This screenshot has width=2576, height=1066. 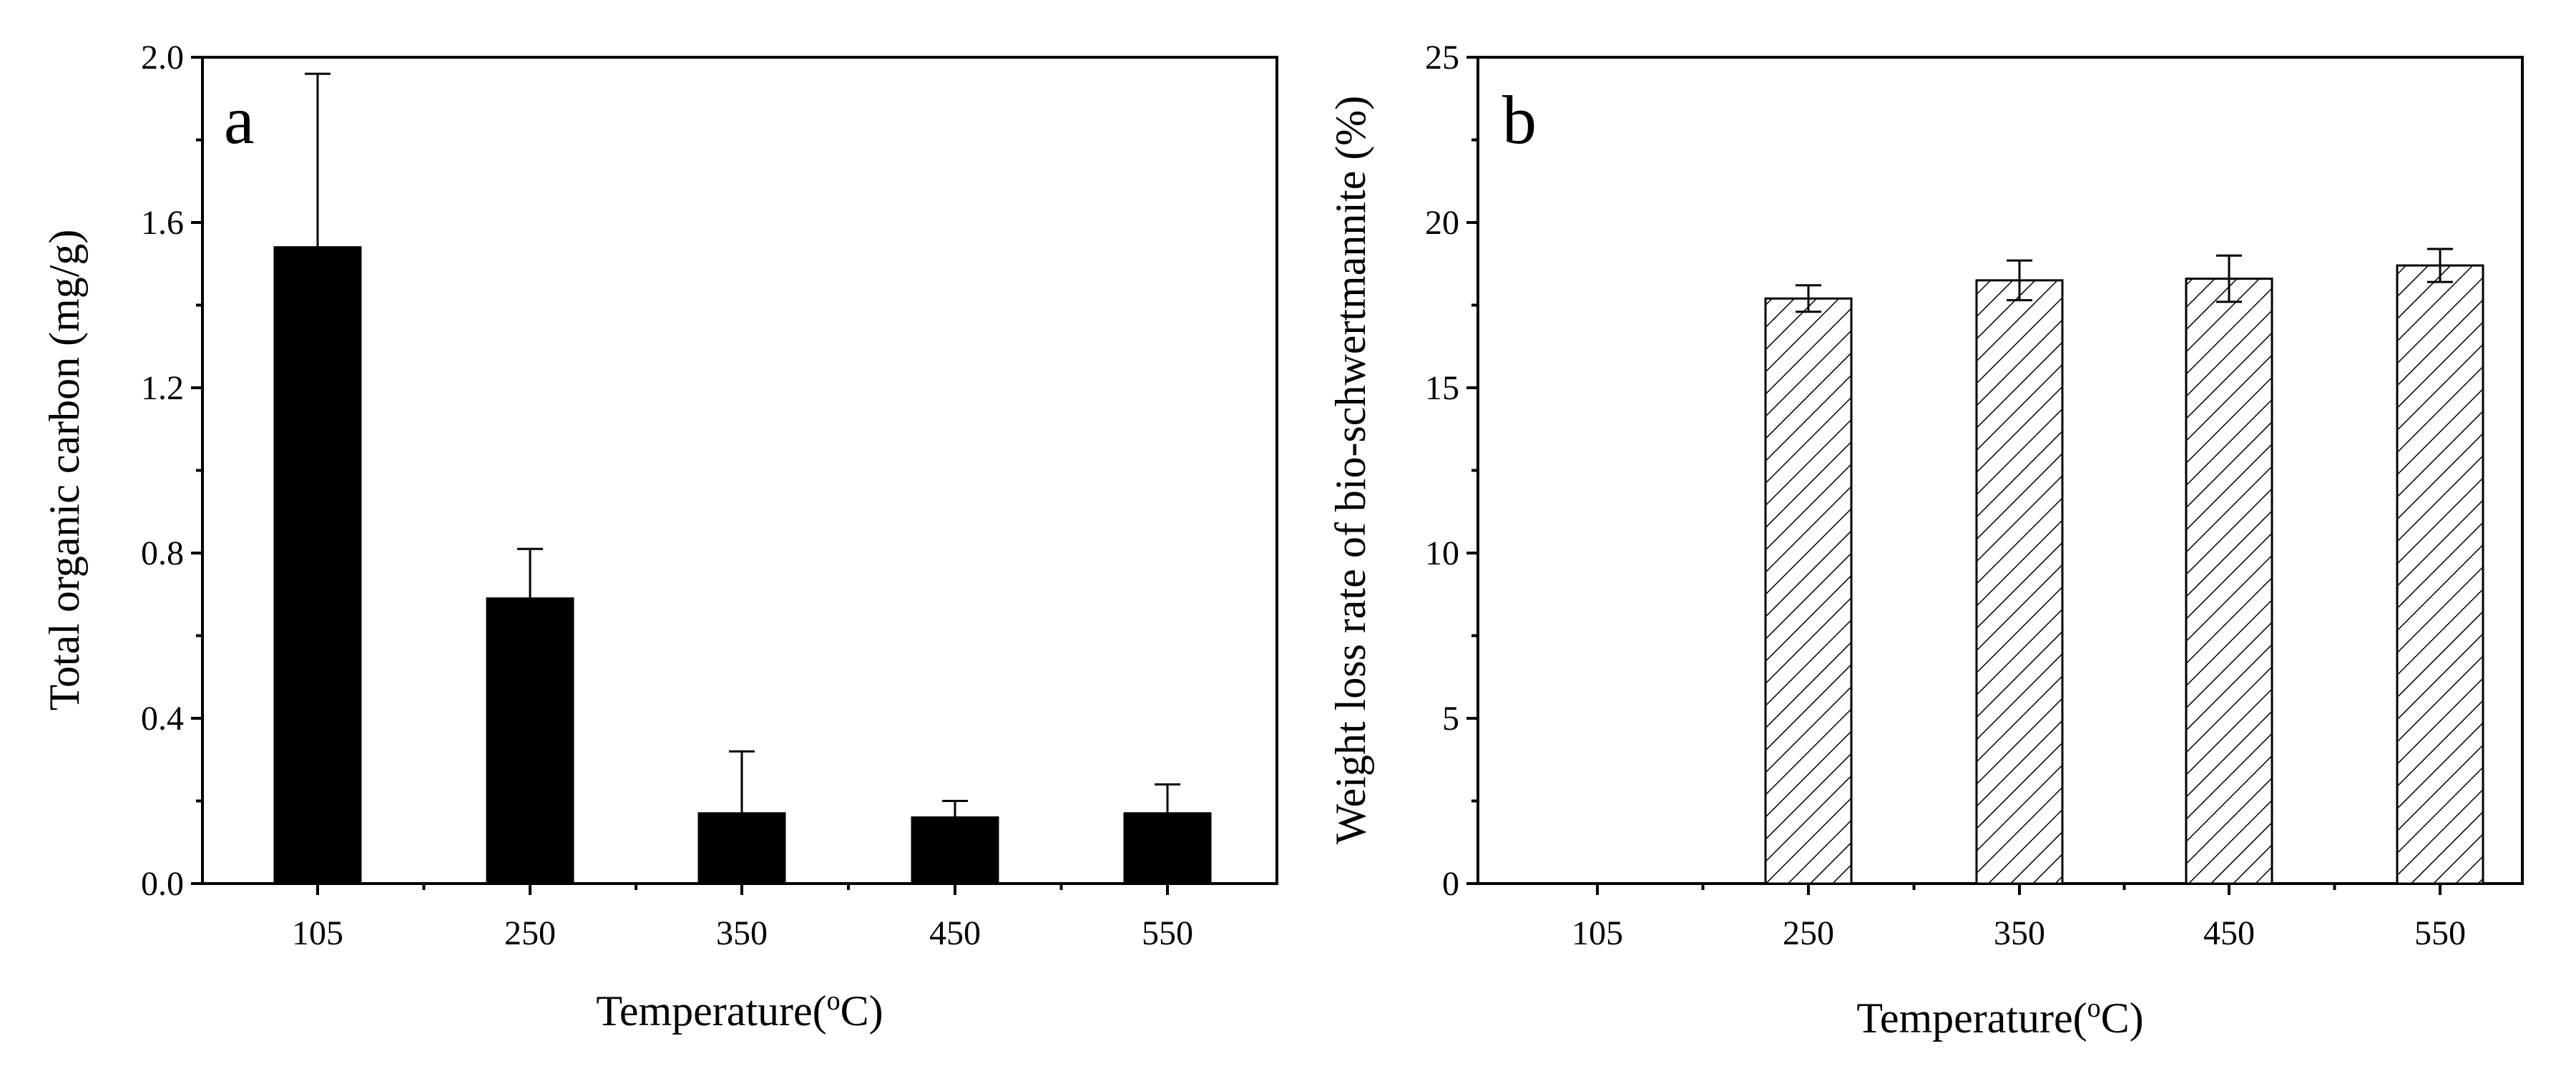 I want to click on panel-label-a: a, so click(x=239, y=120).